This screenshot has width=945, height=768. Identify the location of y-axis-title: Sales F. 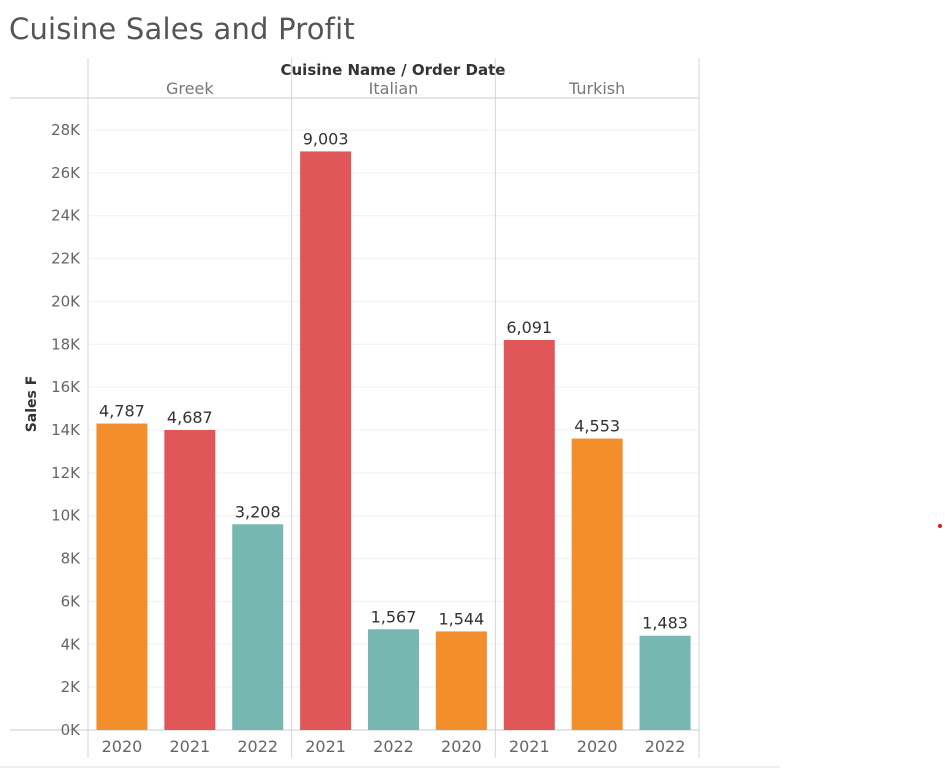
(32, 404).